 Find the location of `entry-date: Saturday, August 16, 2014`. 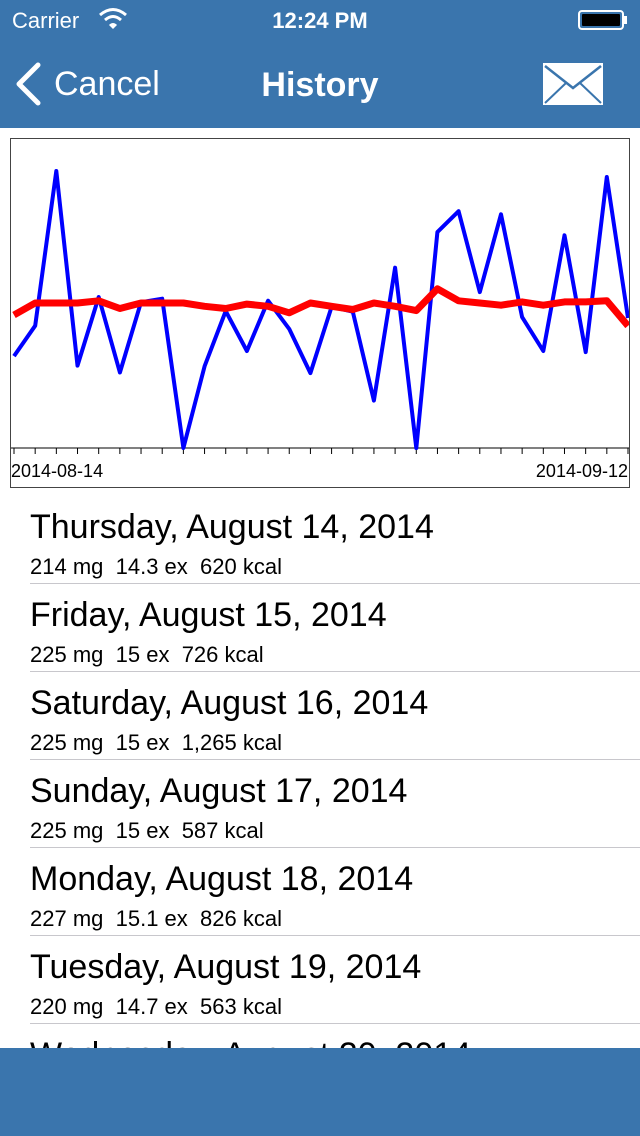

entry-date: Saturday, August 16, 2014 is located at coordinates (229, 703).